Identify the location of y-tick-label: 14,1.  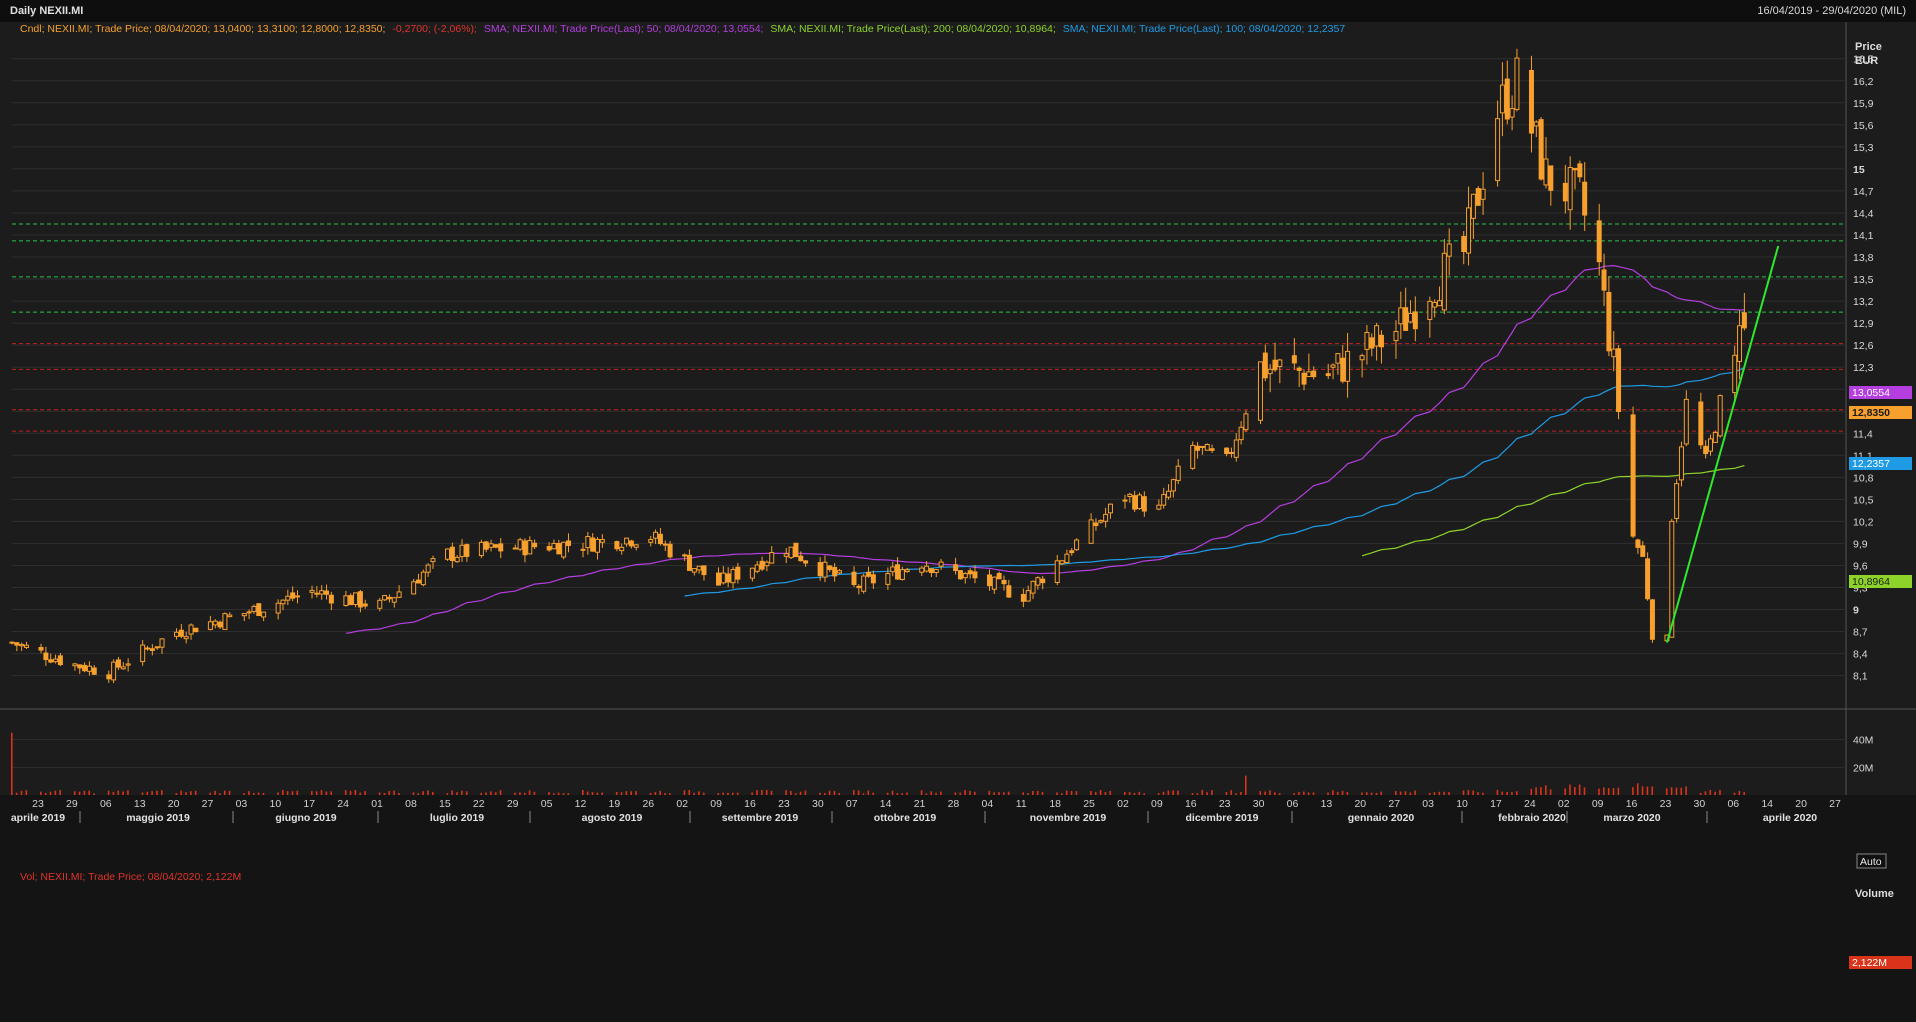
(1863, 236).